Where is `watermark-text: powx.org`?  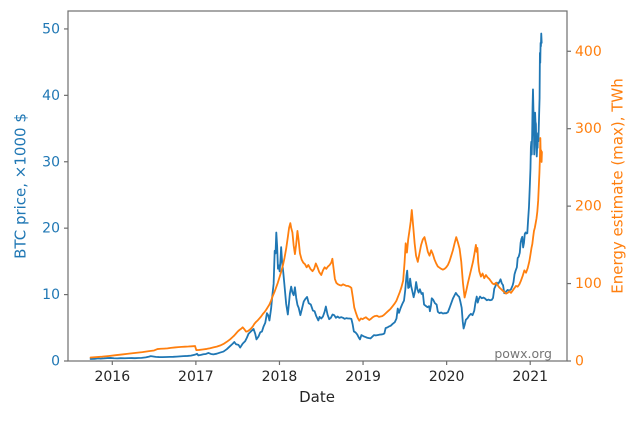 watermark-text: powx.org is located at coordinates (523, 353).